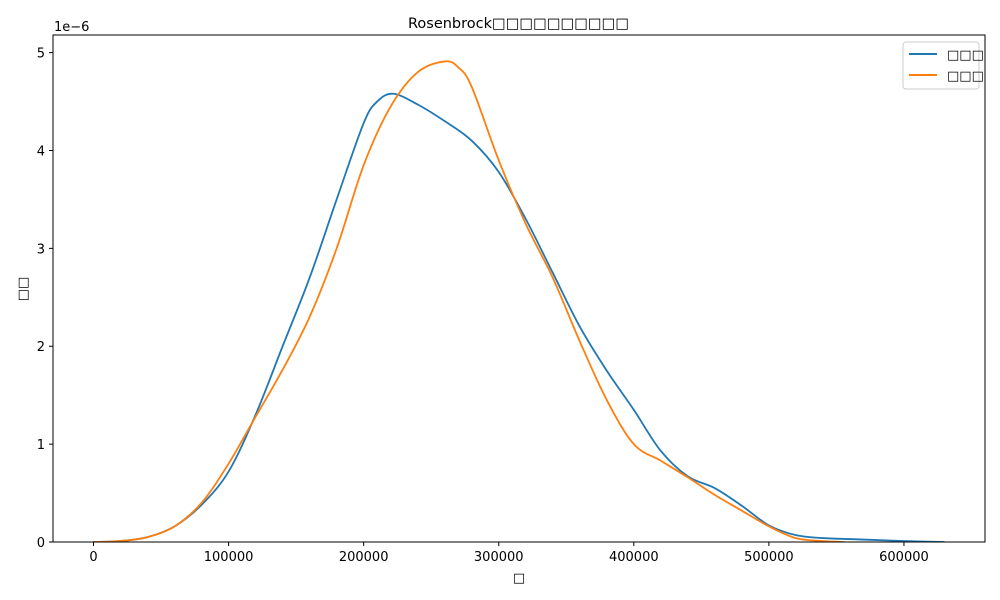 Image resolution: width=1000 pixels, height=600 pixels. I want to click on x-axis: 0 100000 200000 300000 400000 500000 600000, so click(509, 553).